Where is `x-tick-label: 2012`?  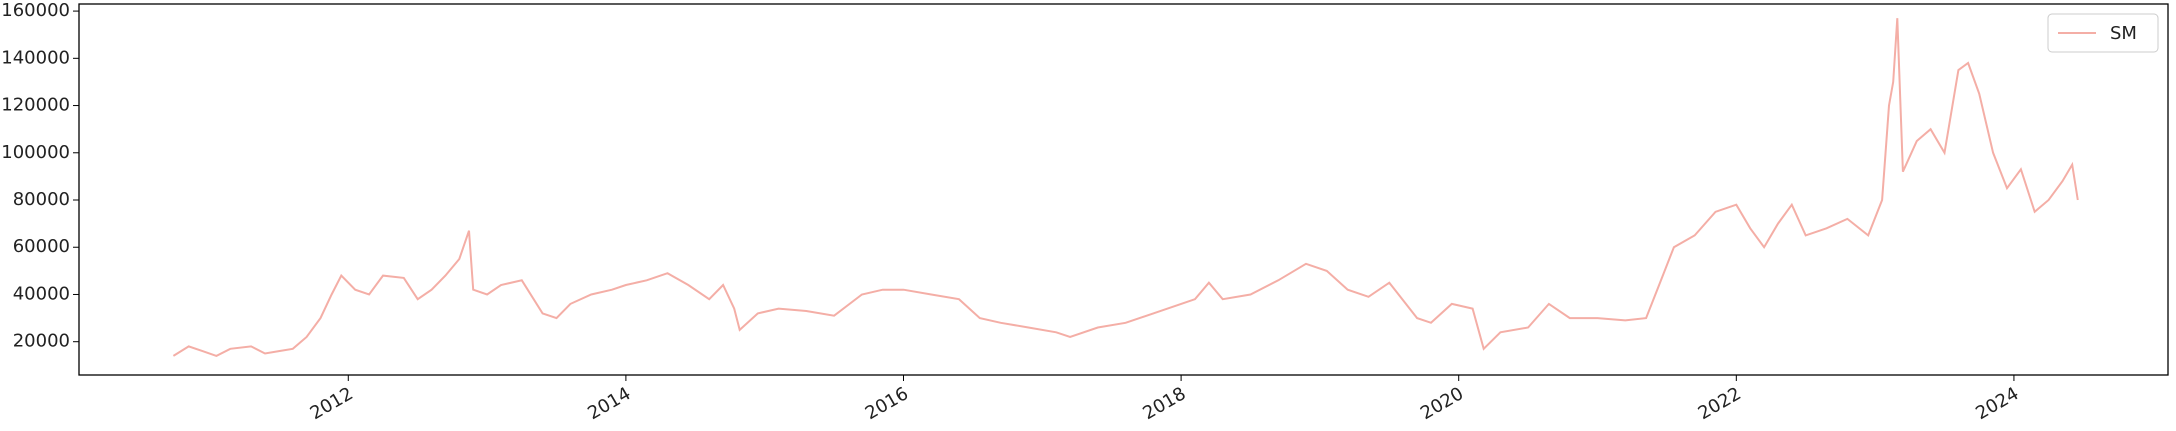 x-tick-label: 2012 is located at coordinates (332, 403).